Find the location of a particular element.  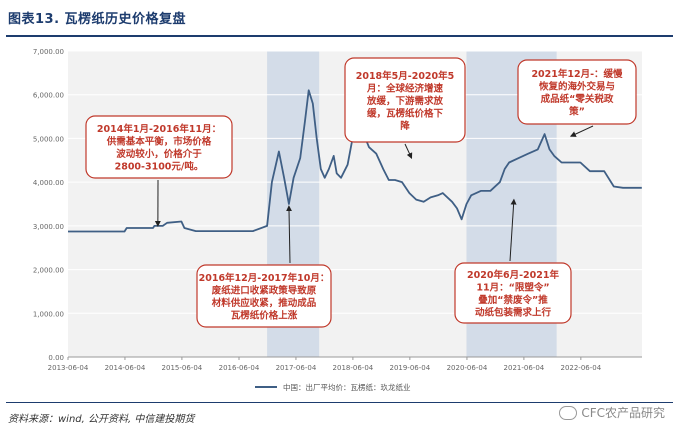

y-tick-label: 0.00 is located at coordinates (56, 358).